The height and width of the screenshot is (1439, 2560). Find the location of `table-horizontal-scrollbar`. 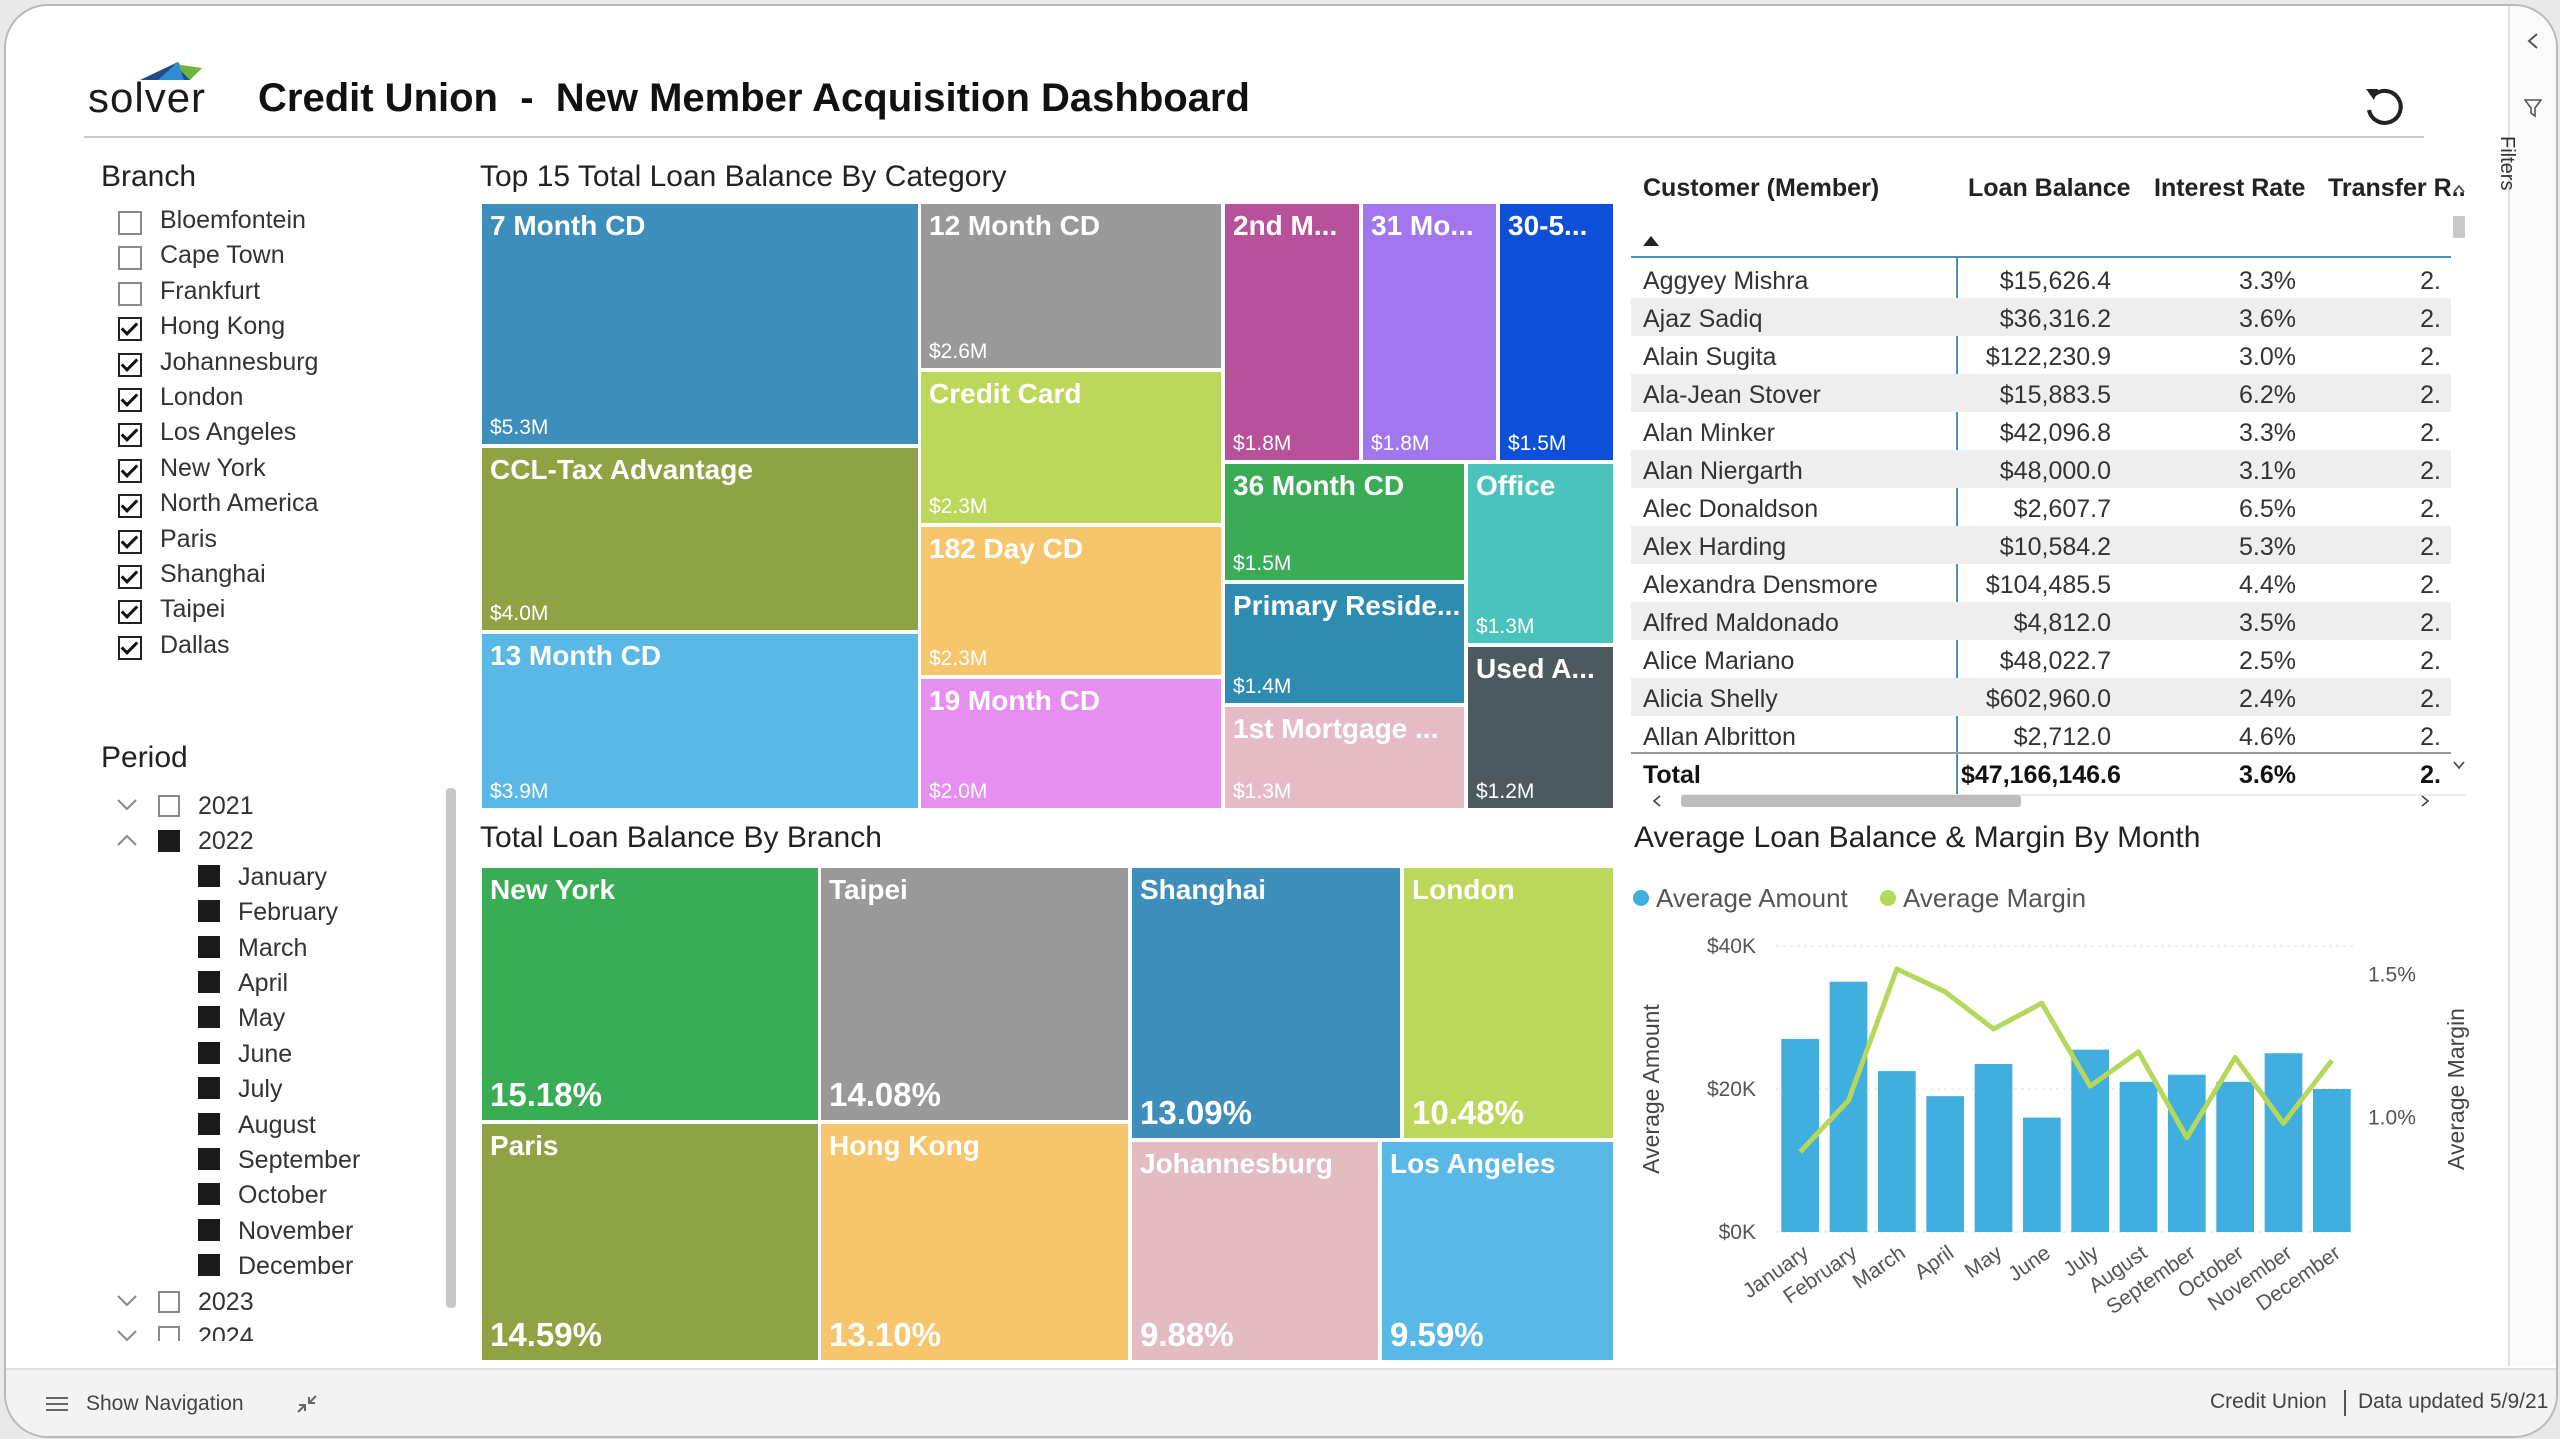

table-horizontal-scrollbar is located at coordinates (2073, 795).